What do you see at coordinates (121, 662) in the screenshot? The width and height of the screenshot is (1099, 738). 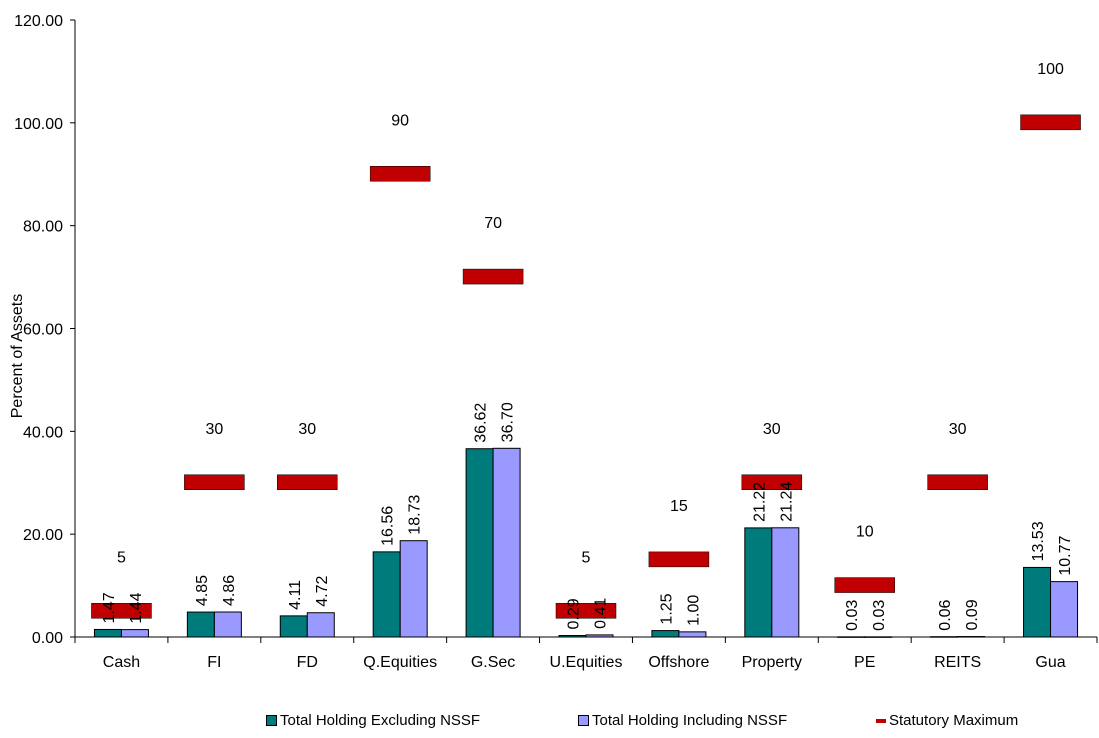 I see `x-tick-label: Cash` at bounding box center [121, 662].